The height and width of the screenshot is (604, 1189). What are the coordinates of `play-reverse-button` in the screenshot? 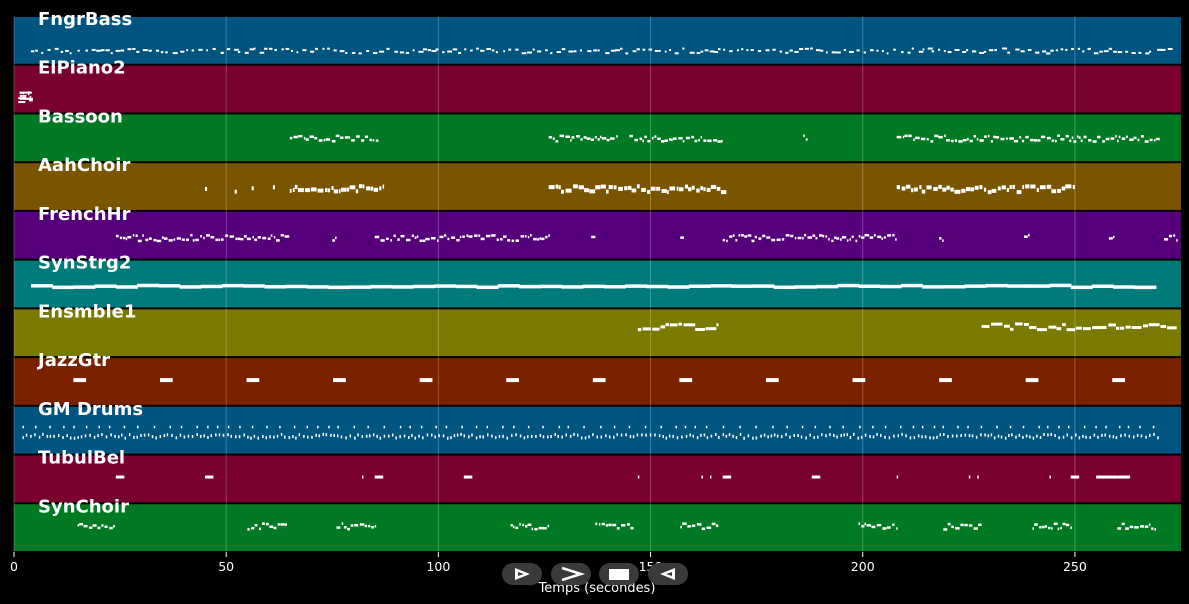 It's located at (668, 574).